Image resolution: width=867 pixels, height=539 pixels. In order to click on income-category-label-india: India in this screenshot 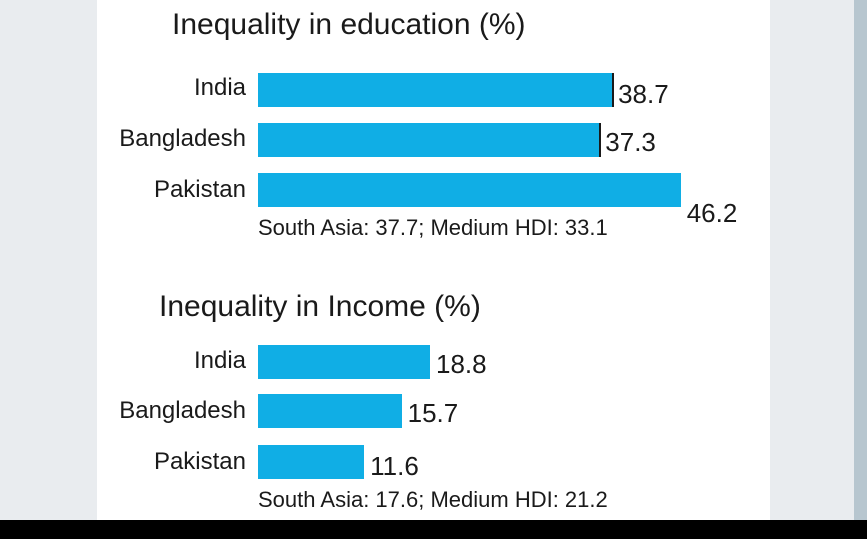, I will do `click(126, 361)`.